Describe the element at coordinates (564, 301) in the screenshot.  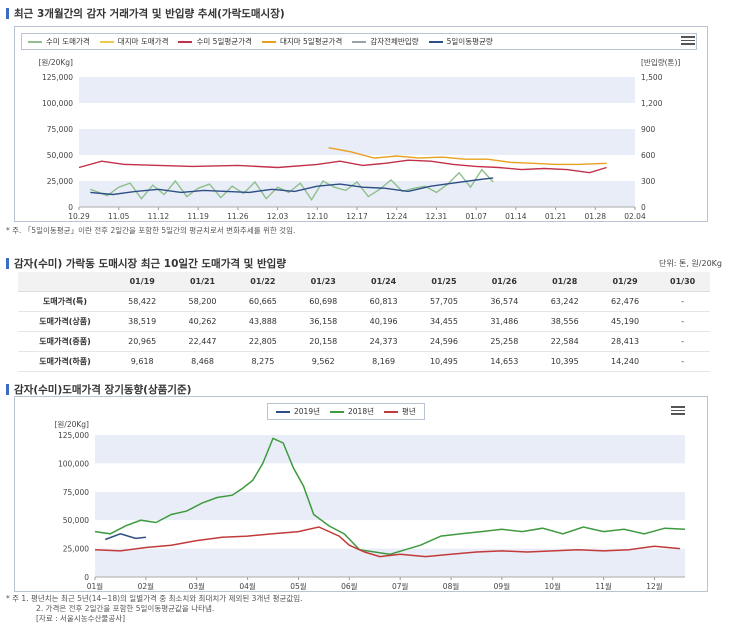
I see `table-cell: 63,242` at that location.